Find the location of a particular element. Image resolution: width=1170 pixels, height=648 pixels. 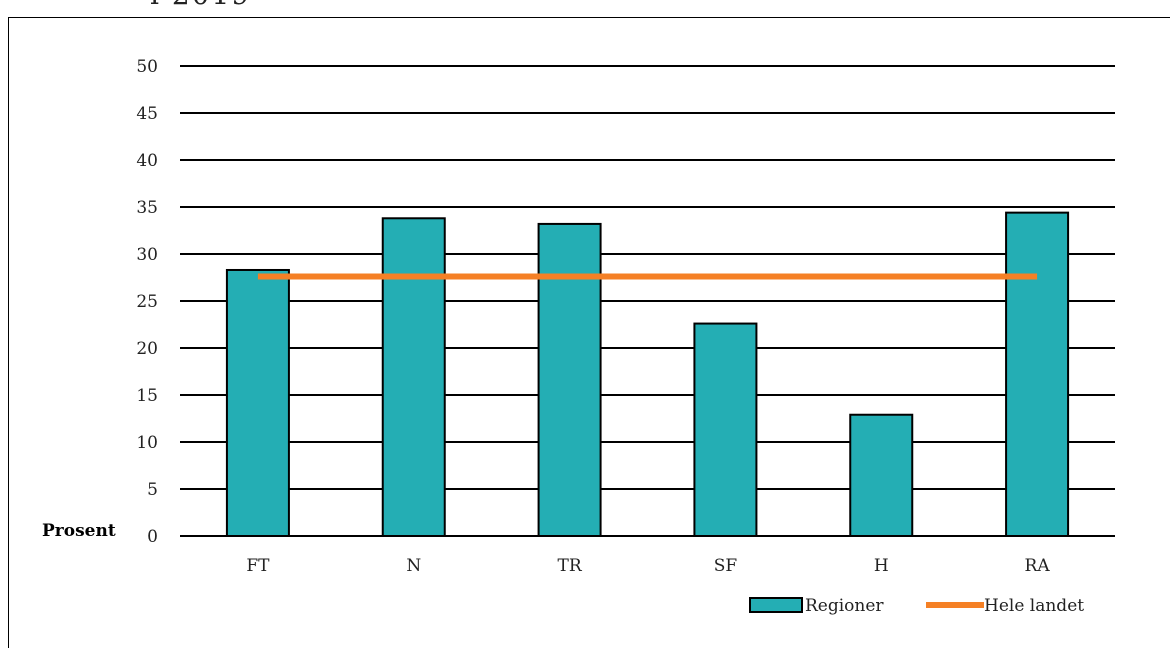

x-tick-label-ra: RA is located at coordinates (1038, 566).